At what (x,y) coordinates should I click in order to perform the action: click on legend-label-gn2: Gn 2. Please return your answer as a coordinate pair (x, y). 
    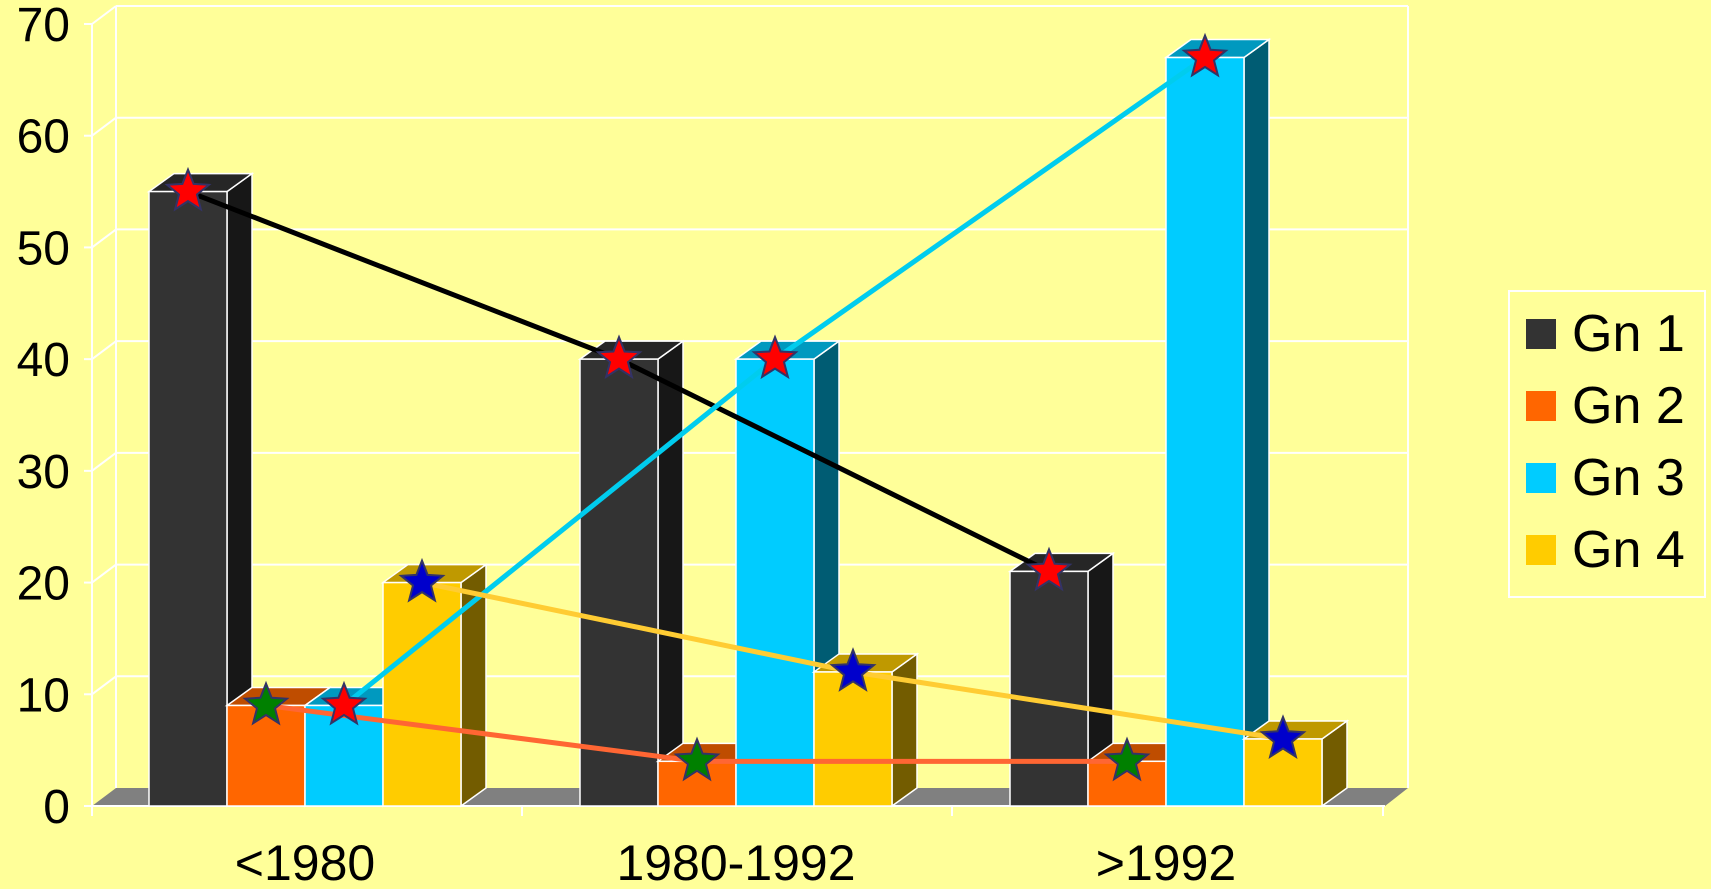
    Looking at the image, I should click on (1628, 406).